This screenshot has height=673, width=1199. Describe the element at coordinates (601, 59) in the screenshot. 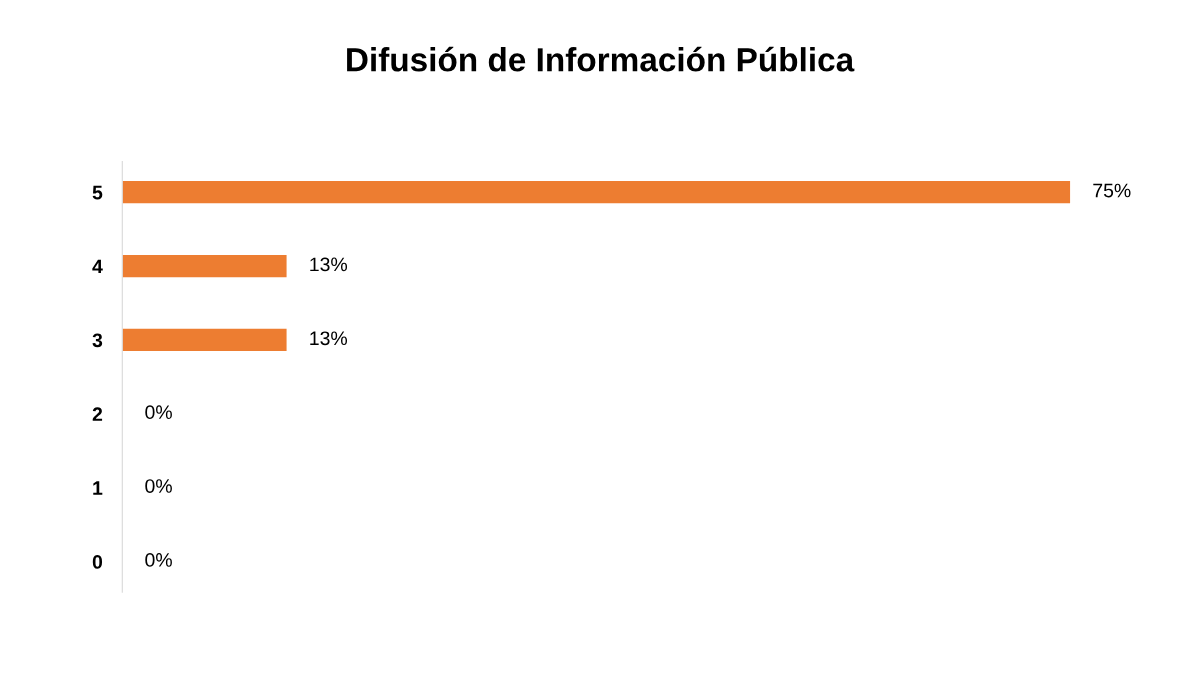

I see `chart-title: Difusión de Información Pública` at that location.